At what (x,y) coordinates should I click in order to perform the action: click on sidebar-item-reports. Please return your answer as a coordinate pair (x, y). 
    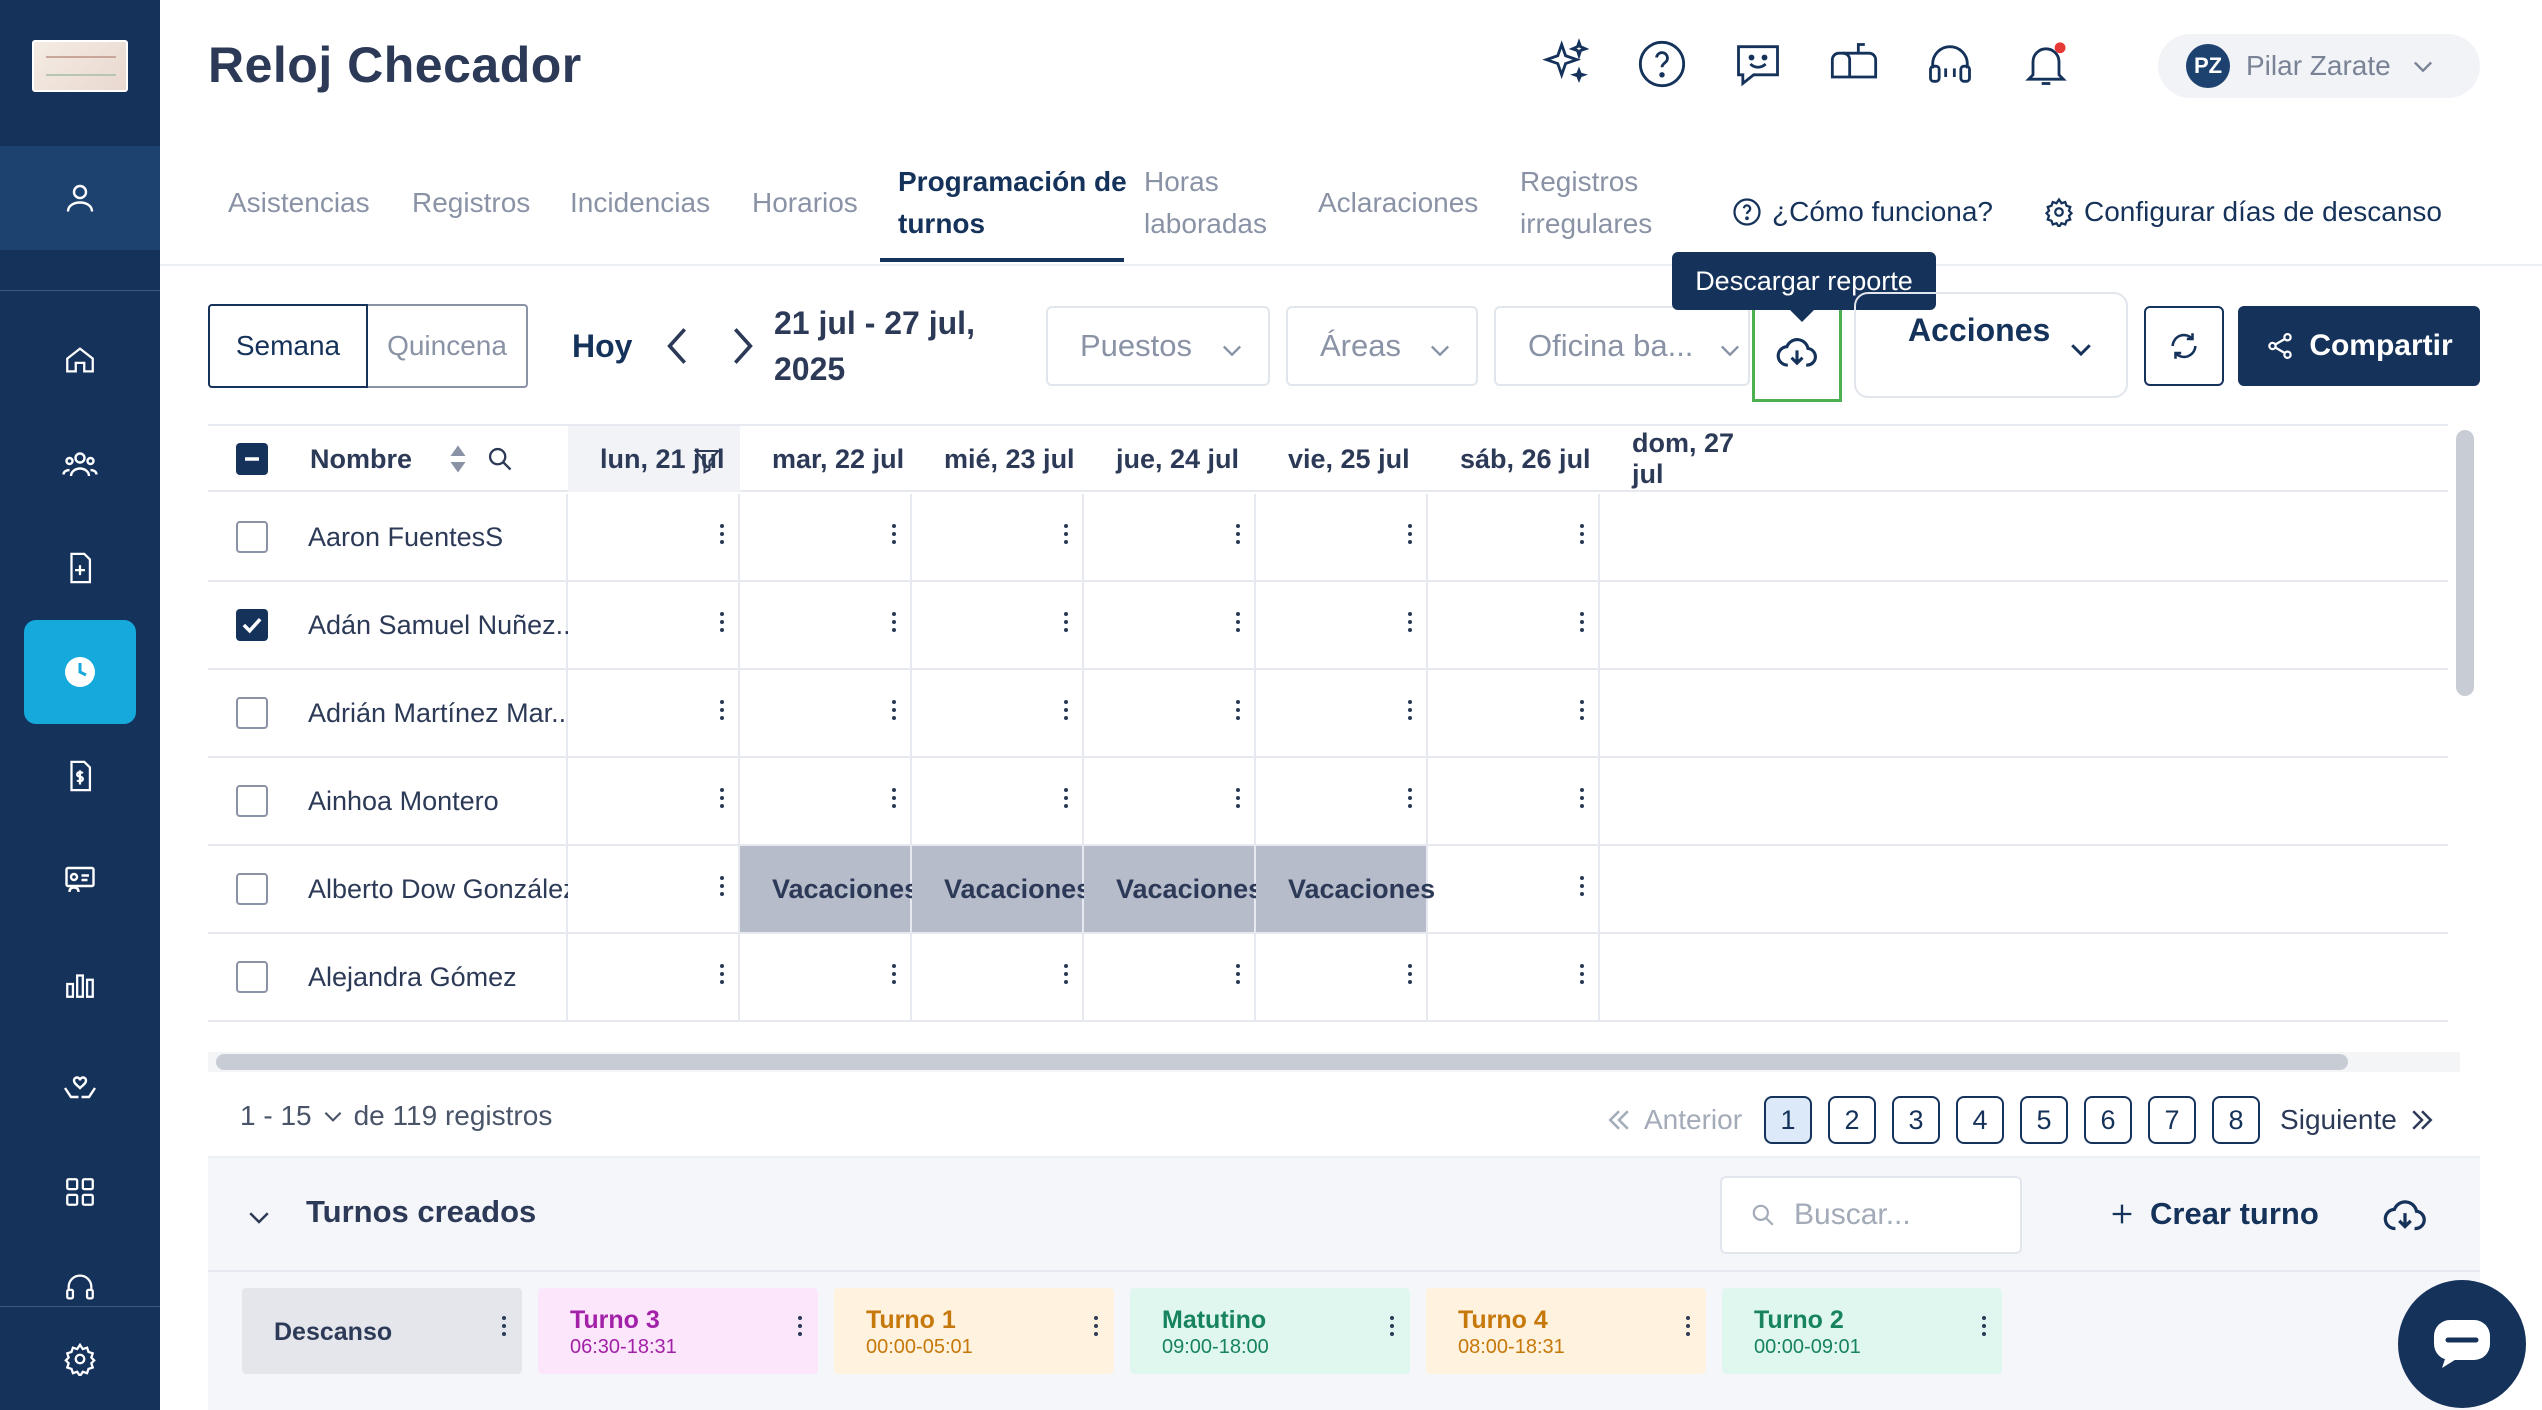
    Looking at the image, I should click on (80, 984).